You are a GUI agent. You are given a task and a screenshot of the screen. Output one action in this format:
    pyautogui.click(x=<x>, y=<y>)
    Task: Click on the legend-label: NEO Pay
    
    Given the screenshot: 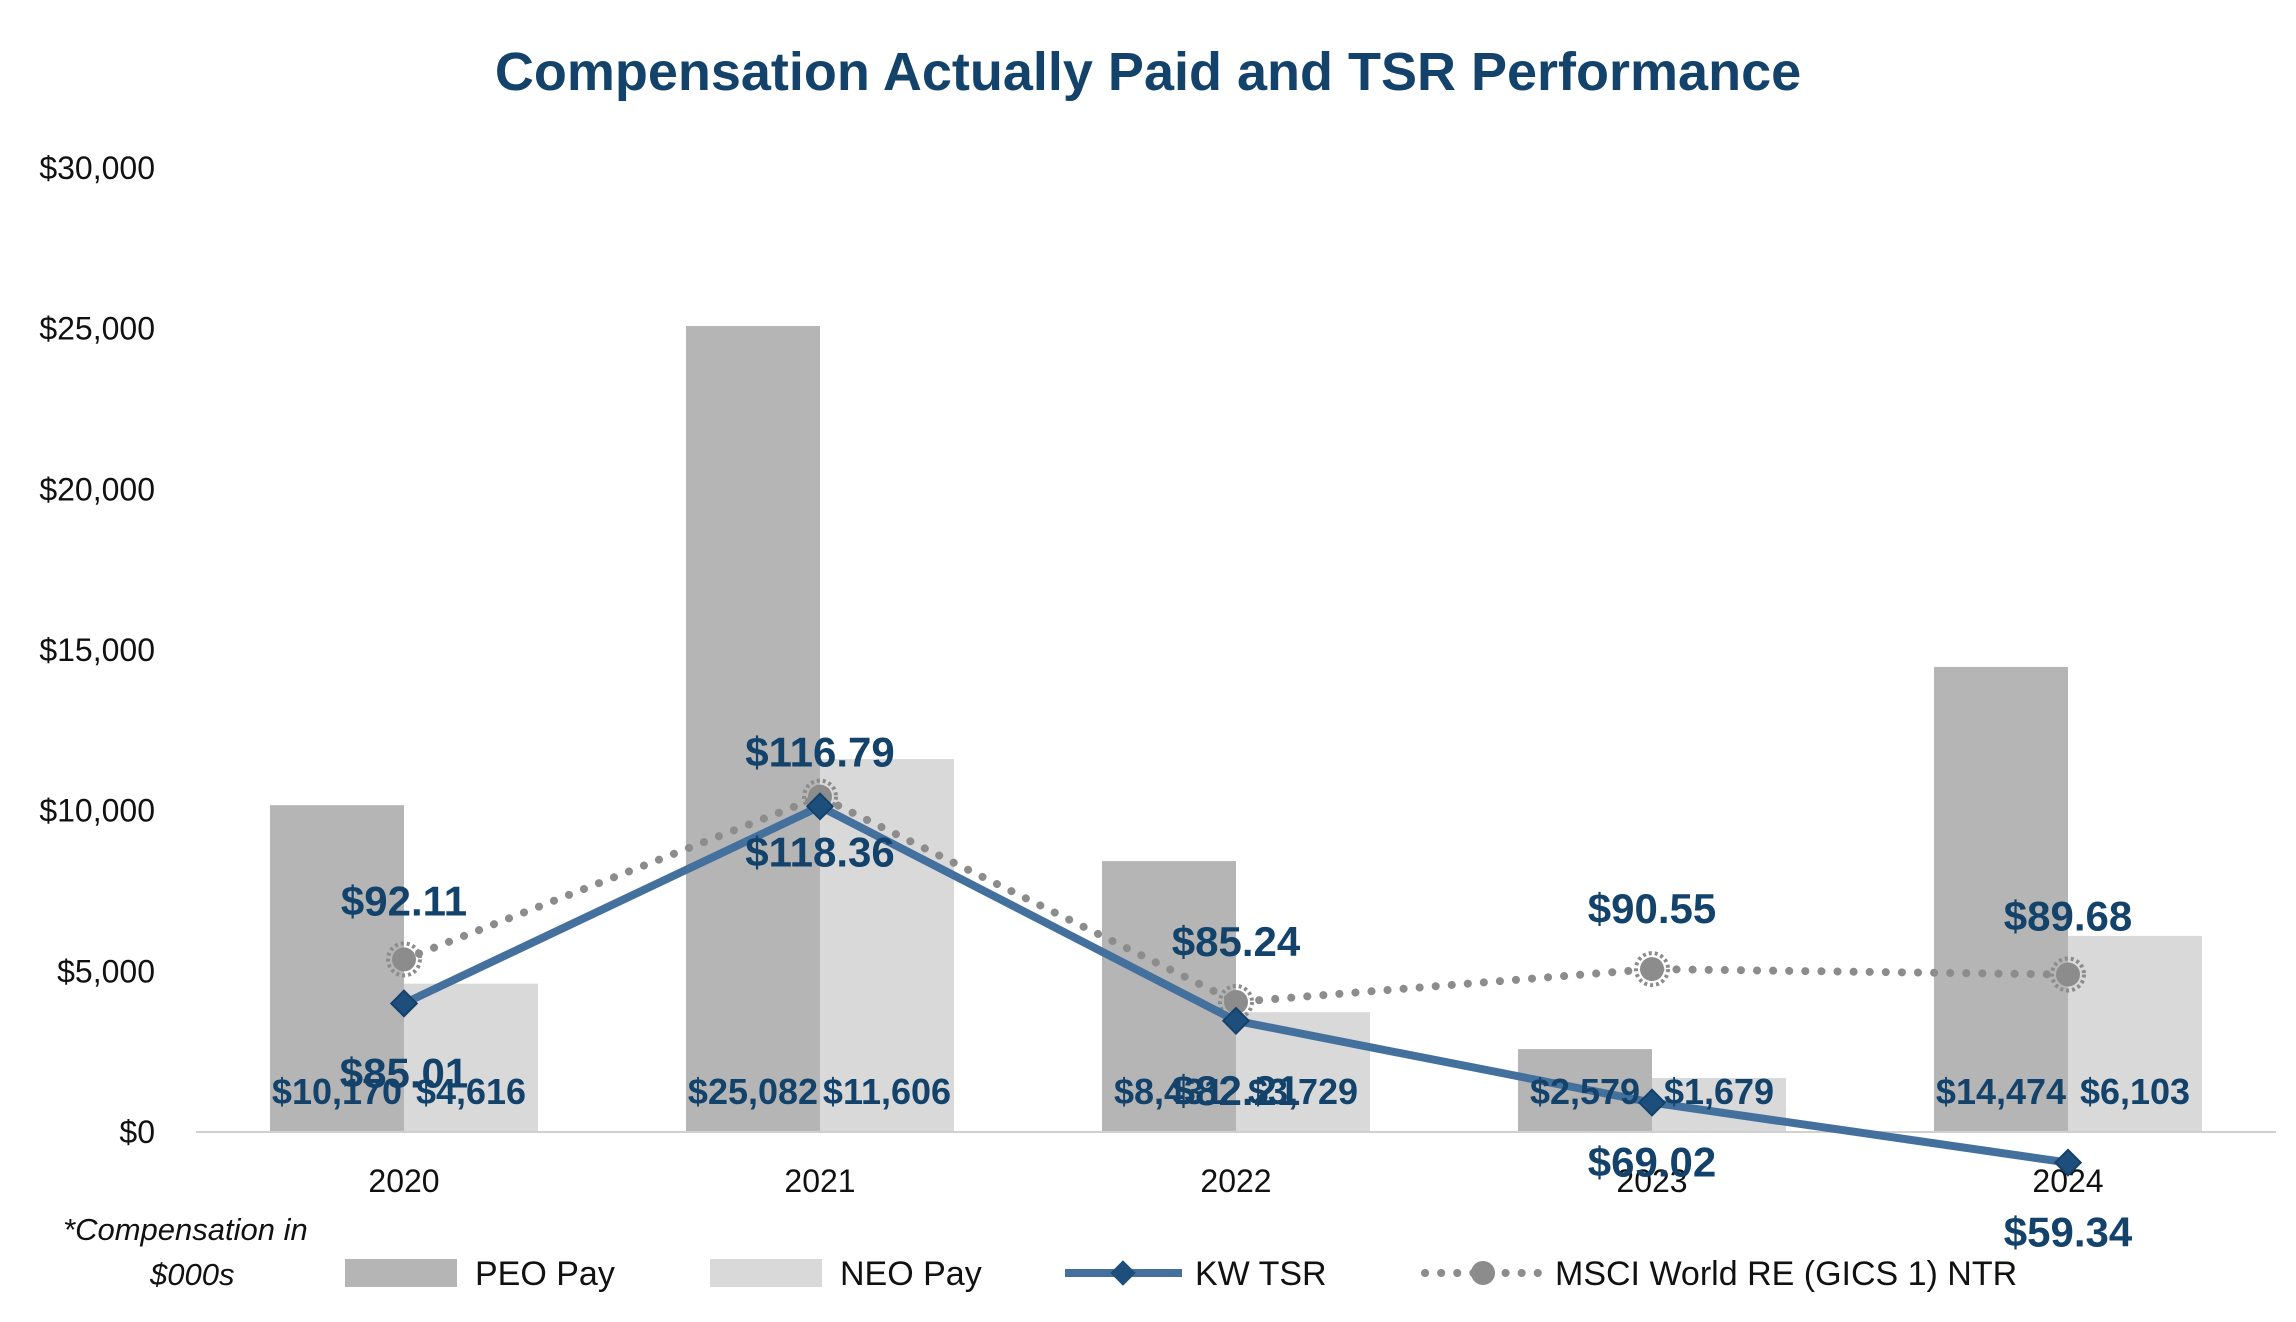 What is the action you would take?
    pyautogui.click(x=911, y=1274)
    